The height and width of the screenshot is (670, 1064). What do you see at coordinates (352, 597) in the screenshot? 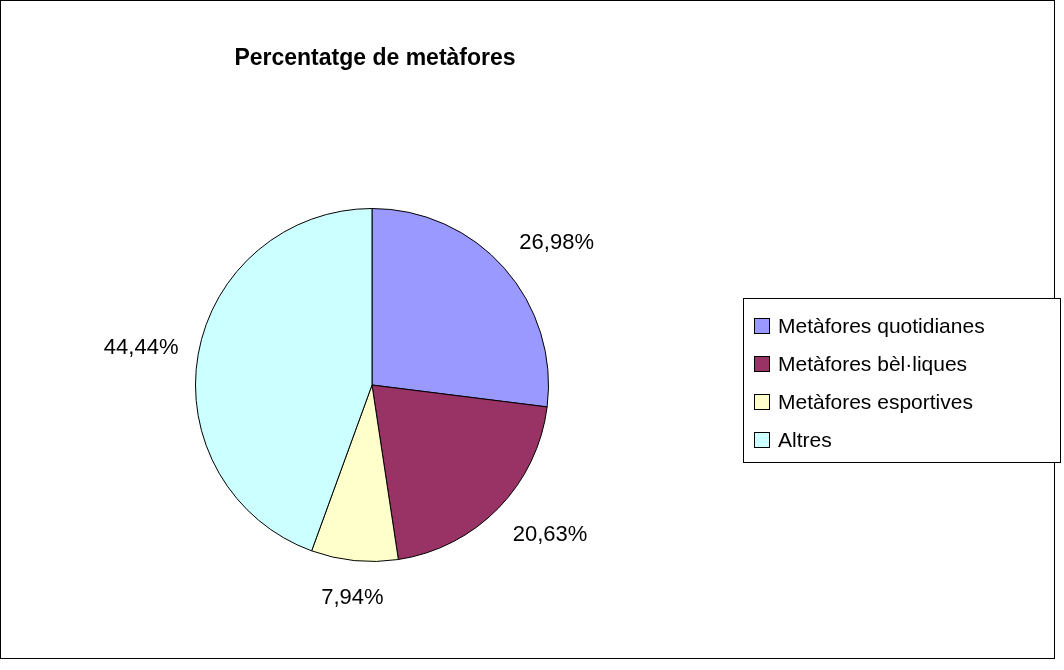
I see `data-label: 7,94%` at bounding box center [352, 597].